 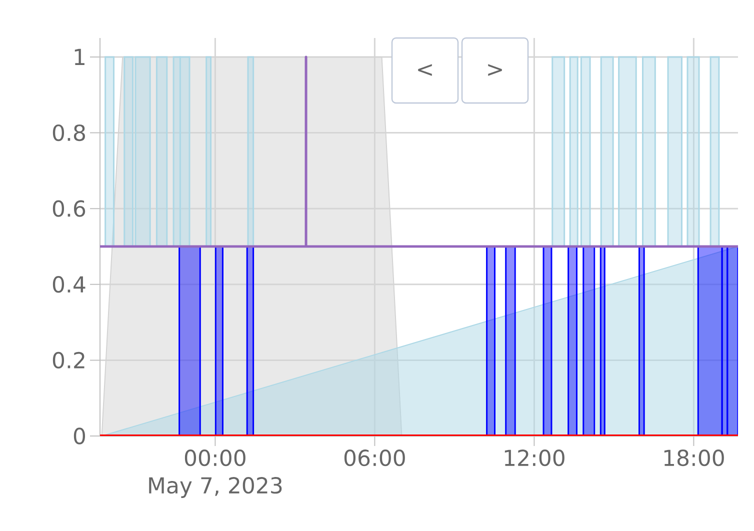 I want to click on y-tick-label: 0.4, so click(x=69, y=284).